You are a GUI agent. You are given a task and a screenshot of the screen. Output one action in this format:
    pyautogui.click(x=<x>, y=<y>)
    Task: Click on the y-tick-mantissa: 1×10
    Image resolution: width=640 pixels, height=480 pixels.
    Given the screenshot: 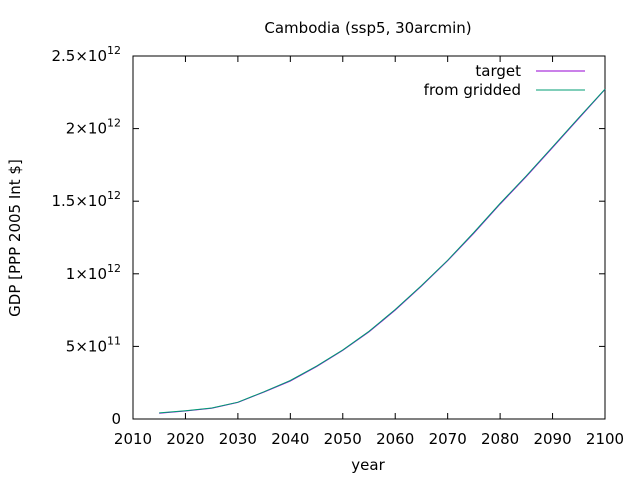 What is the action you would take?
    pyautogui.click(x=86, y=274)
    